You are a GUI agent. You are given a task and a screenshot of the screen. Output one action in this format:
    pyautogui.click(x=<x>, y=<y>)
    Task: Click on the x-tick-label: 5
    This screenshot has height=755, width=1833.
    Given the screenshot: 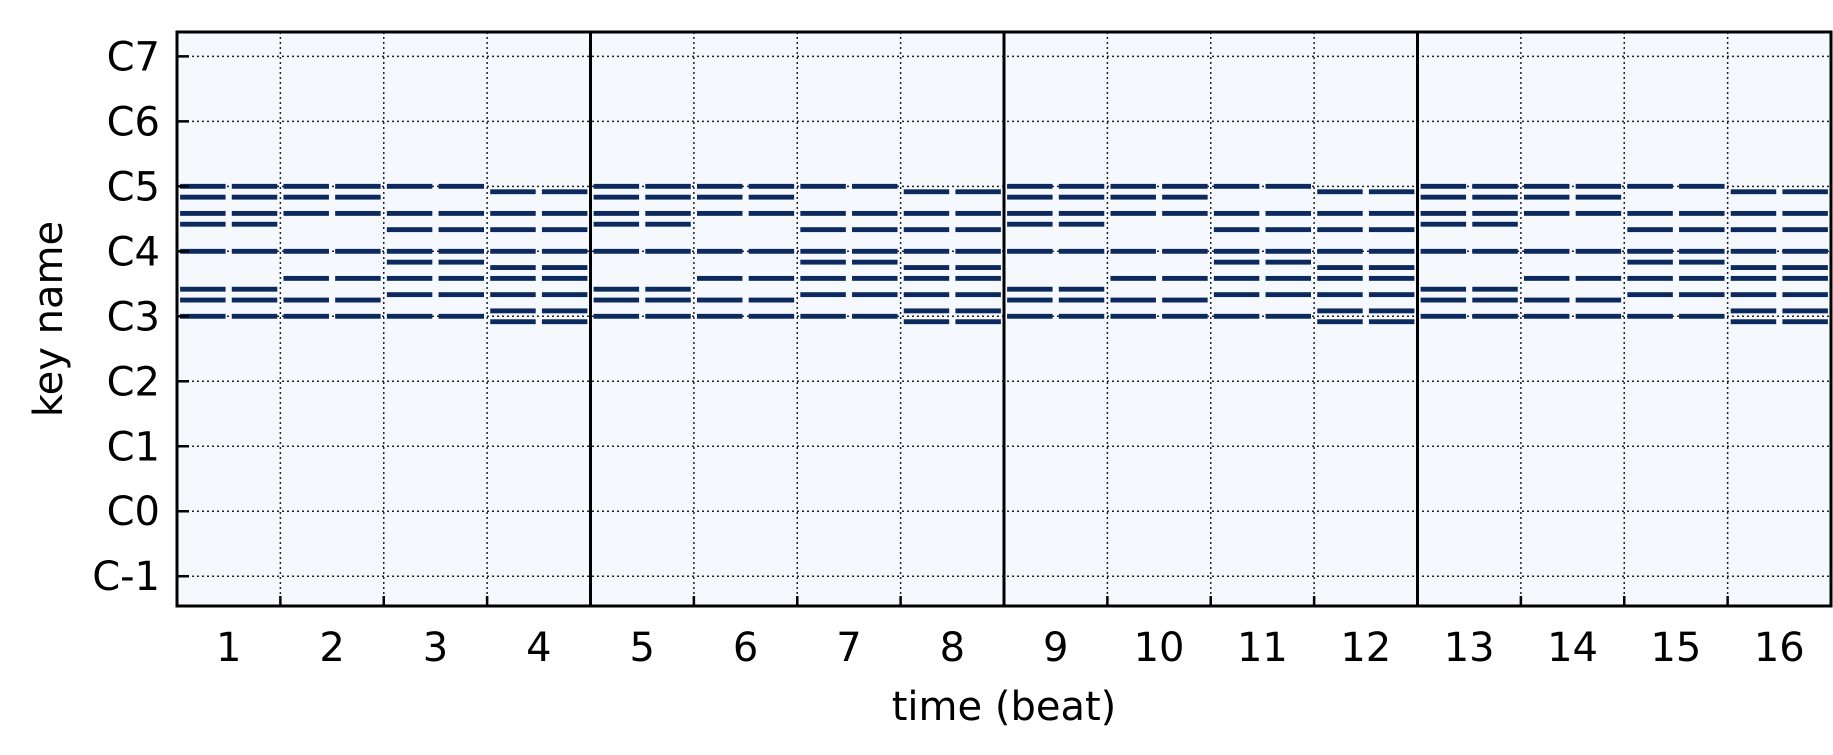 What is the action you would take?
    pyautogui.click(x=641, y=648)
    